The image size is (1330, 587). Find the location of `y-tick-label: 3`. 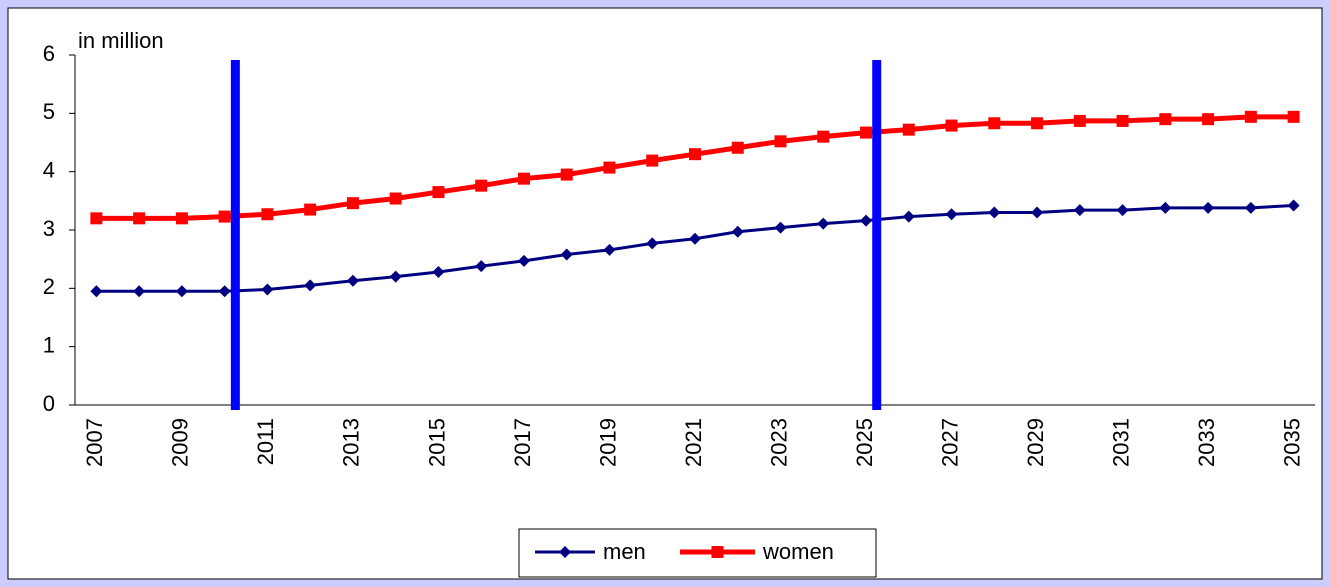

y-tick-label: 3 is located at coordinates (49, 228).